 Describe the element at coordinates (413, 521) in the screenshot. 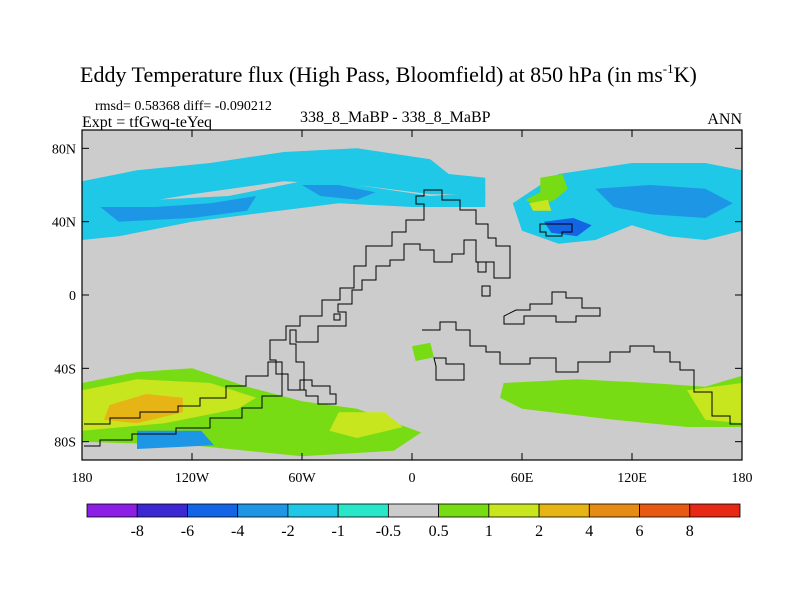

I see `colorbar: -8 -6 -4 -2 -1 -0.5 0.5 1 2 4 6 8` at that location.